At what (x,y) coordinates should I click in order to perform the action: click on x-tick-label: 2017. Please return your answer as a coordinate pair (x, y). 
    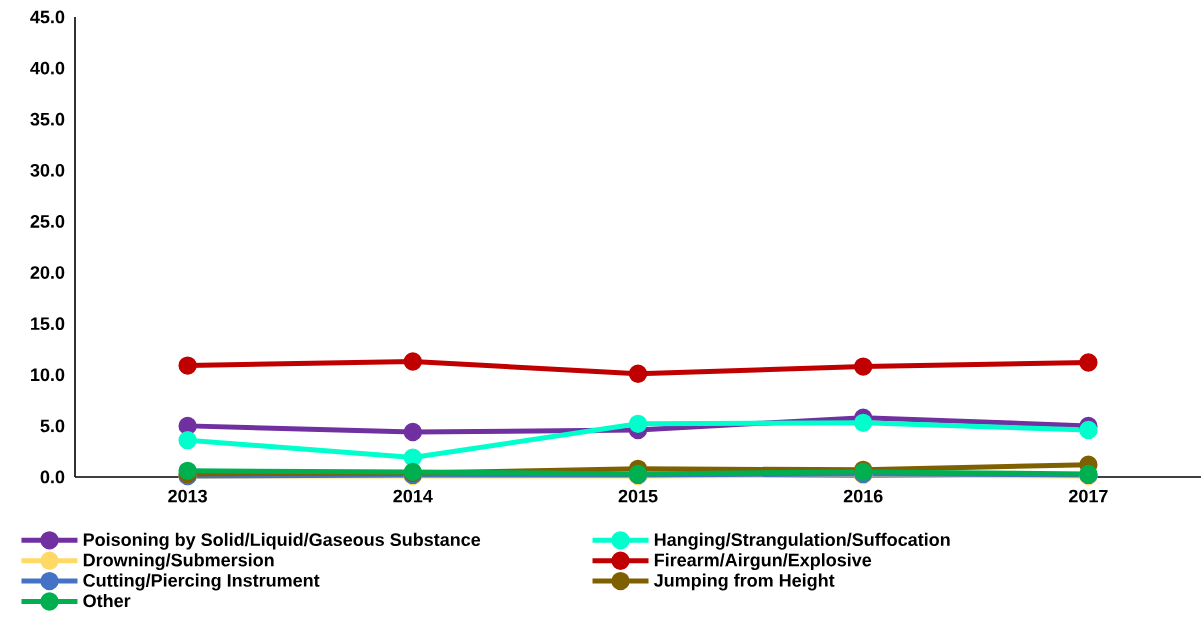
    Looking at the image, I should click on (1088, 496).